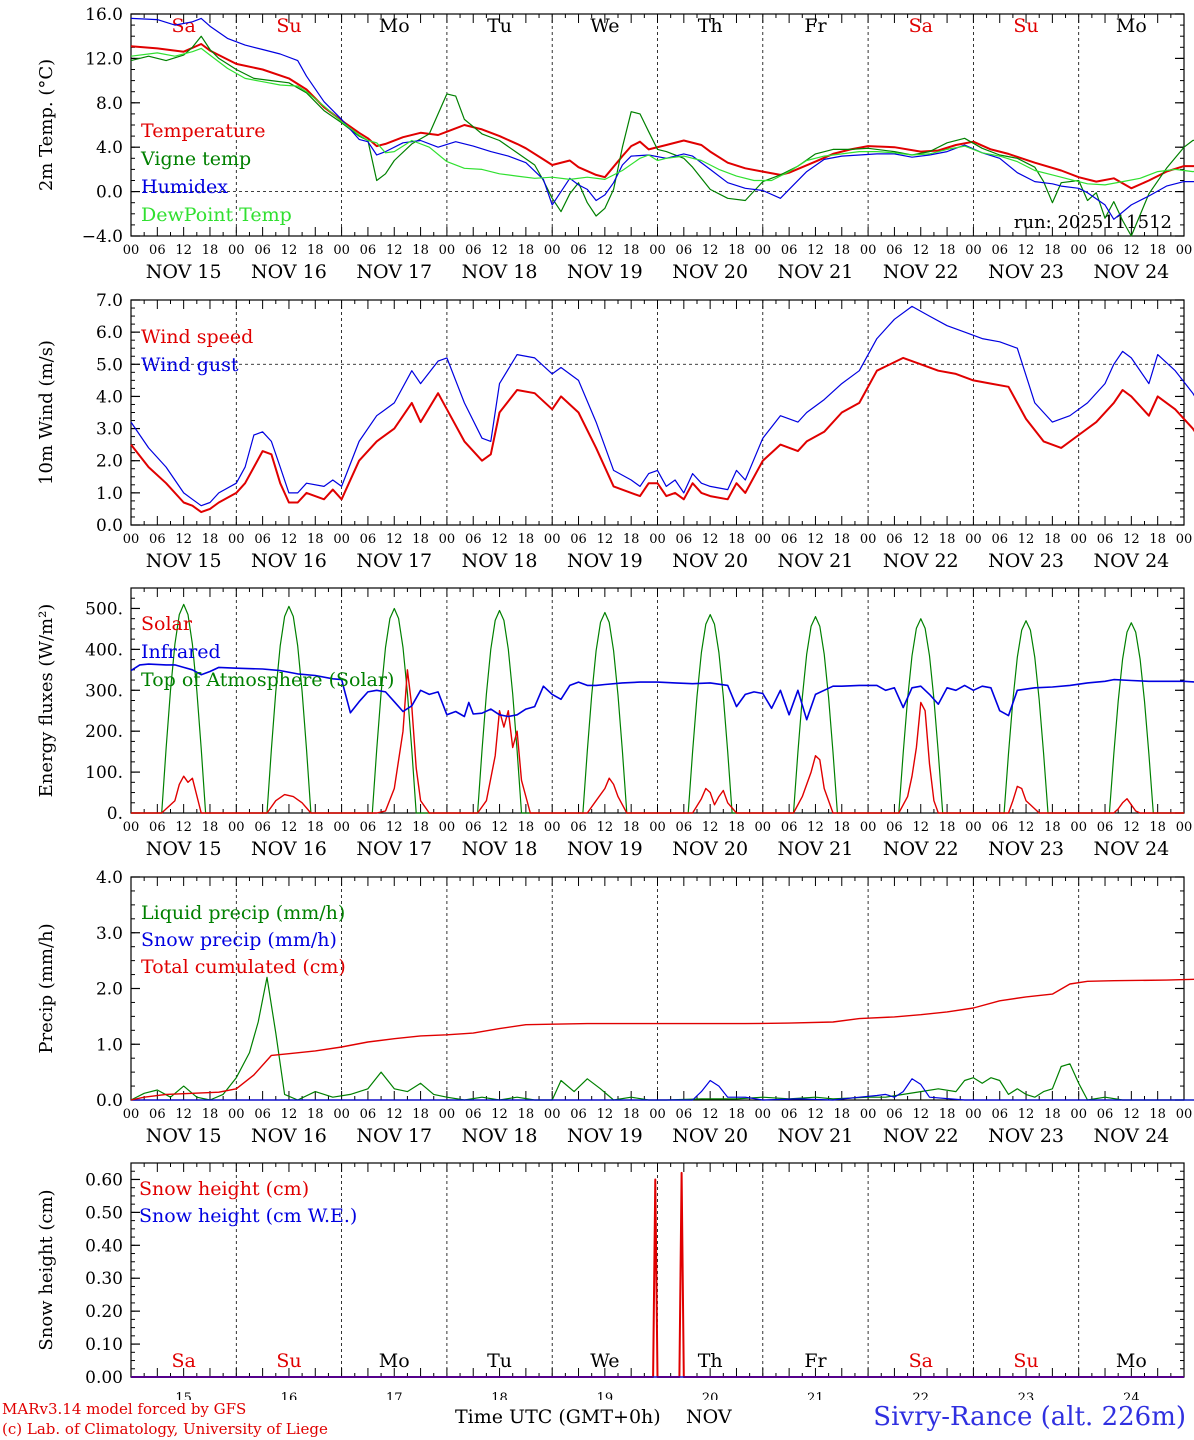  Describe the element at coordinates (1029, 1417) in the screenshot. I see `station-name: Sivry-Rance (alt. 226m)` at that location.